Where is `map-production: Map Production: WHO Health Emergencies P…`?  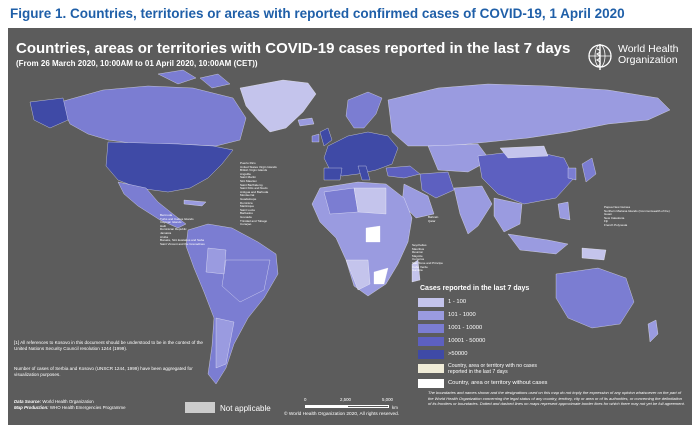 map-production: Map Production: WHO Health Emergencies P… is located at coordinates (114, 408).